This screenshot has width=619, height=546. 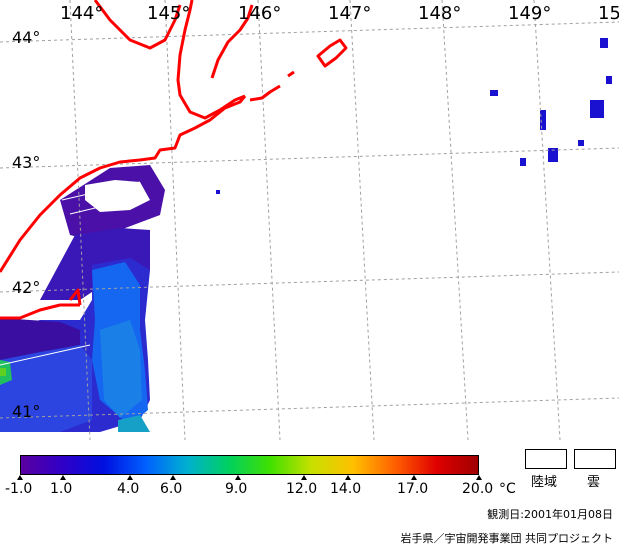 I want to click on land-legend-label: 陸域, so click(x=544, y=482).